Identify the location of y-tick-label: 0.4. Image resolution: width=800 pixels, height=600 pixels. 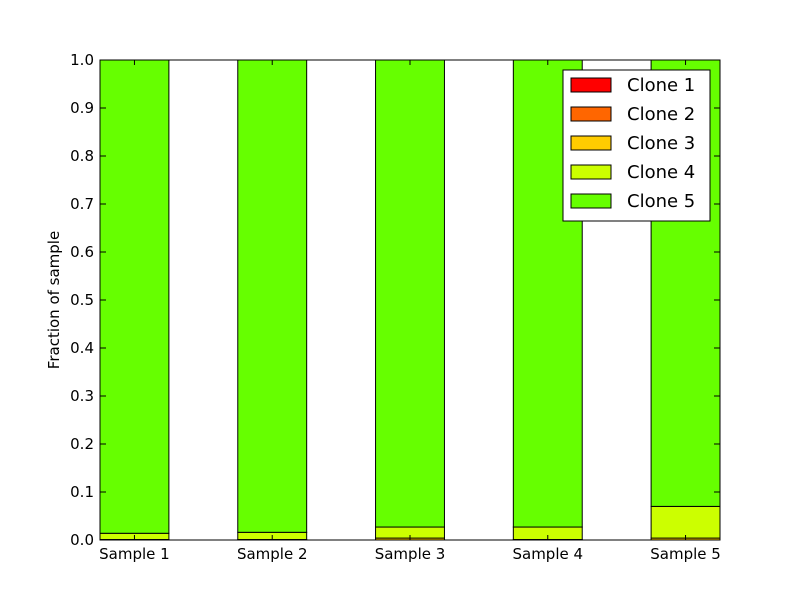
(82, 348).